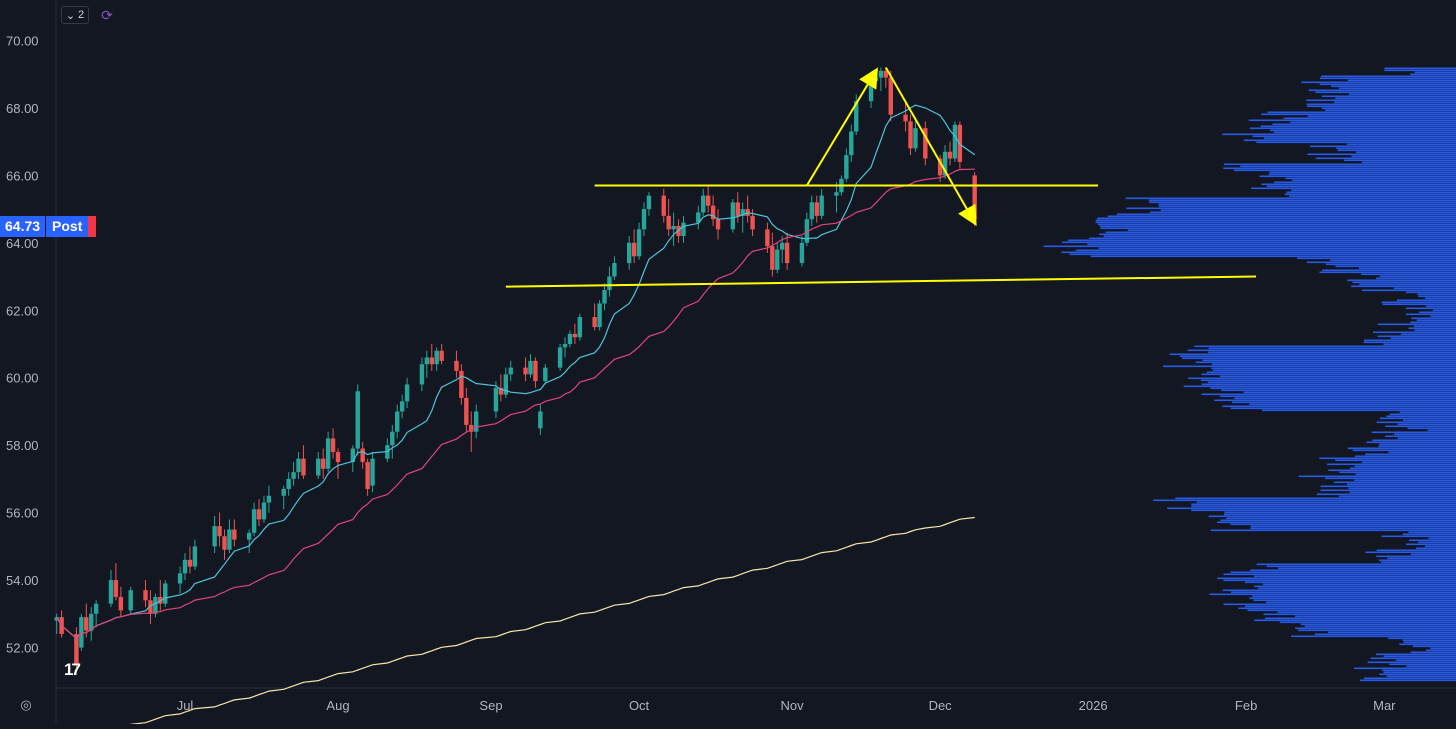  Describe the element at coordinates (22, 445) in the screenshot. I see `y-tick-label: 58.00` at that location.